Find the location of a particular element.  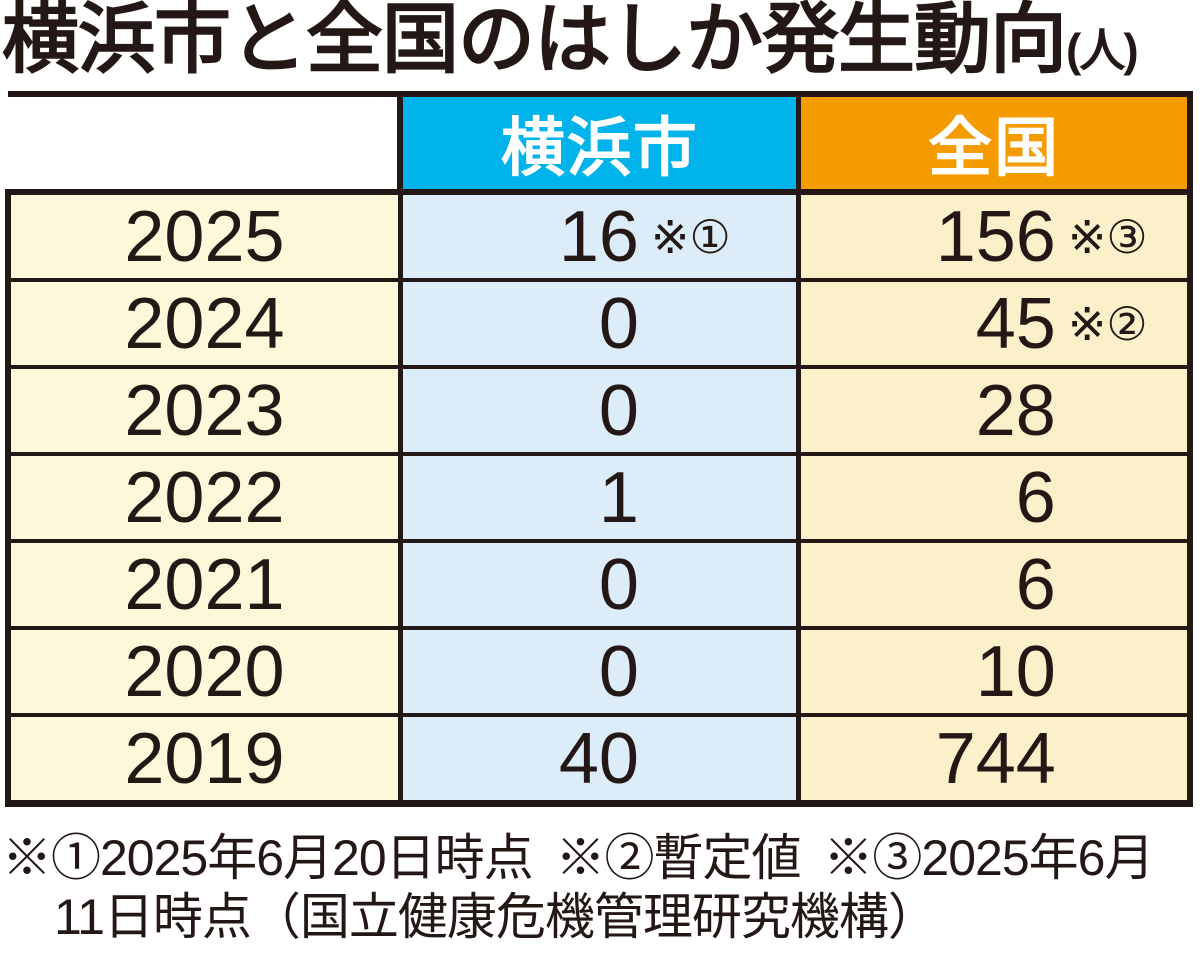

table-row-2023: 2023 0 28 is located at coordinates (599, 410).